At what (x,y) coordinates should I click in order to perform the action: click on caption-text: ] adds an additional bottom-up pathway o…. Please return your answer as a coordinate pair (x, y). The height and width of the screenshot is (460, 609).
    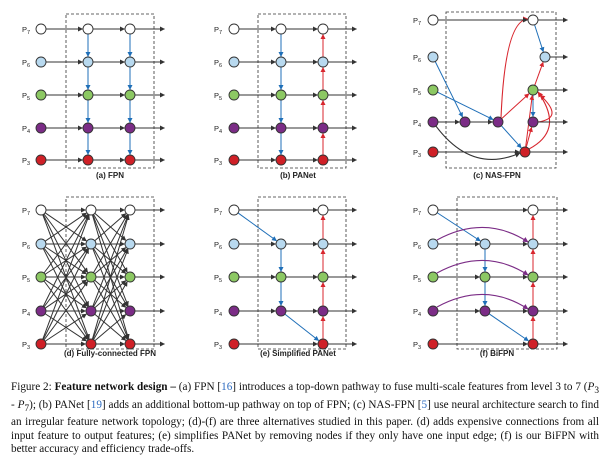
    Looking at the image, I should click on (261, 404).